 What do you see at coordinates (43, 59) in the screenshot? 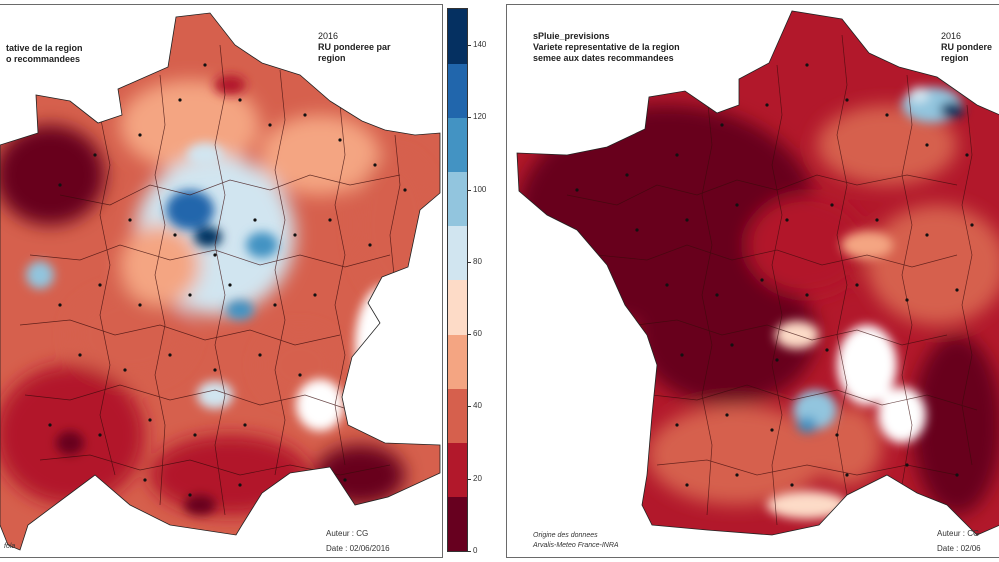
I see `left-map-title-line-2: o recommandees` at bounding box center [43, 59].